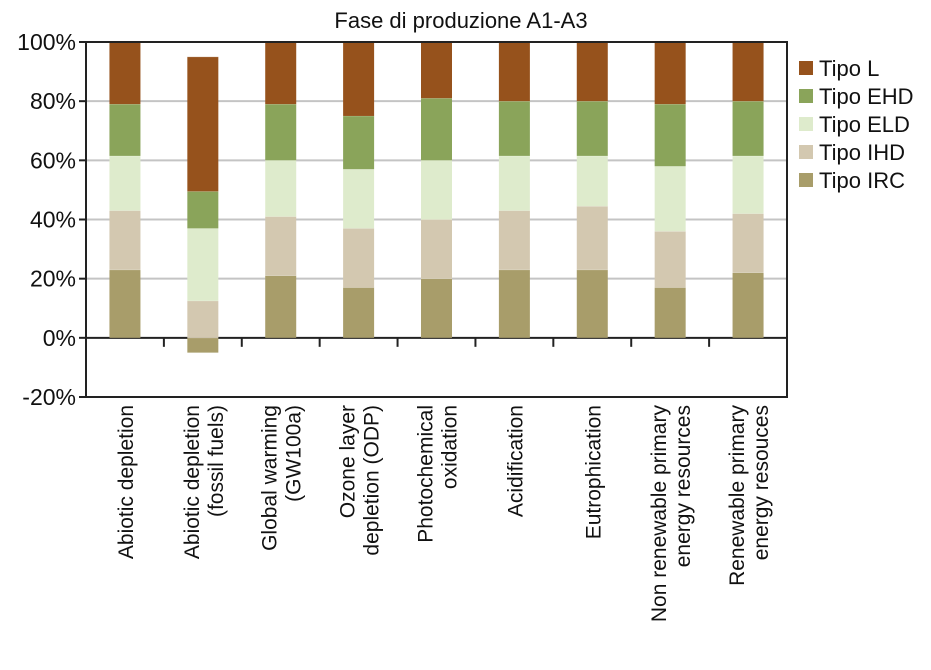 The image size is (931, 670). I want to click on legend-label: Tipo IHD, so click(862, 152).